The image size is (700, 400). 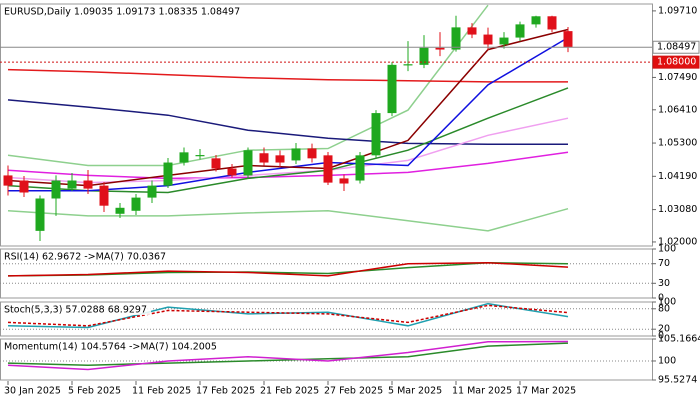 I want to click on panel-title: Momentum(14) 104.5764 ->MA(7) 104.2005, so click(x=110, y=347).